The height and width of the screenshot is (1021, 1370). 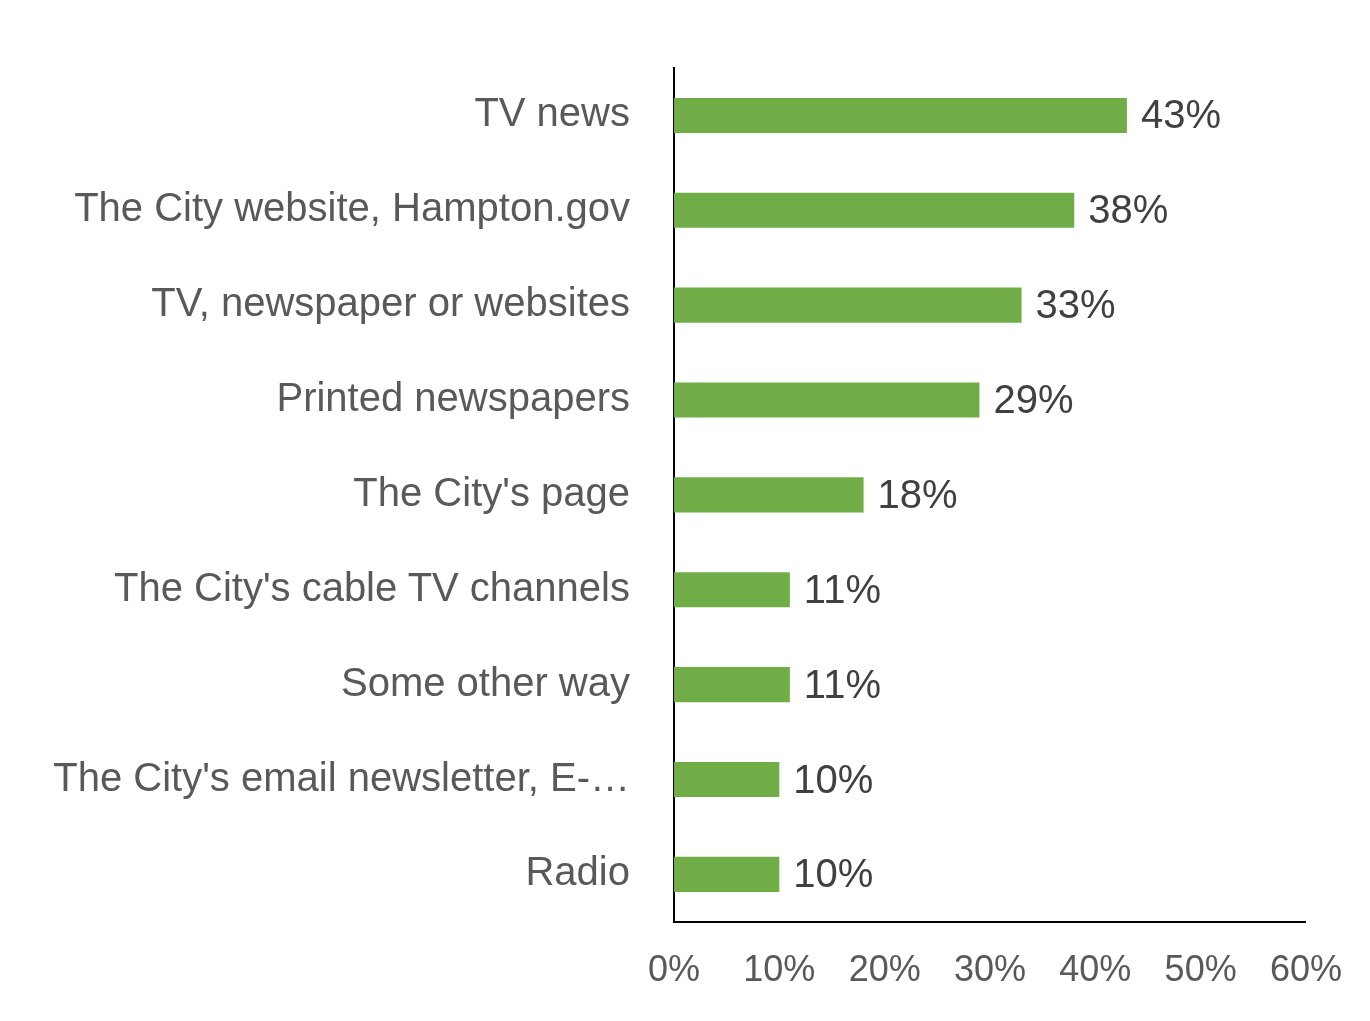 I want to click on data-label: 33%, so click(x=1075, y=304).